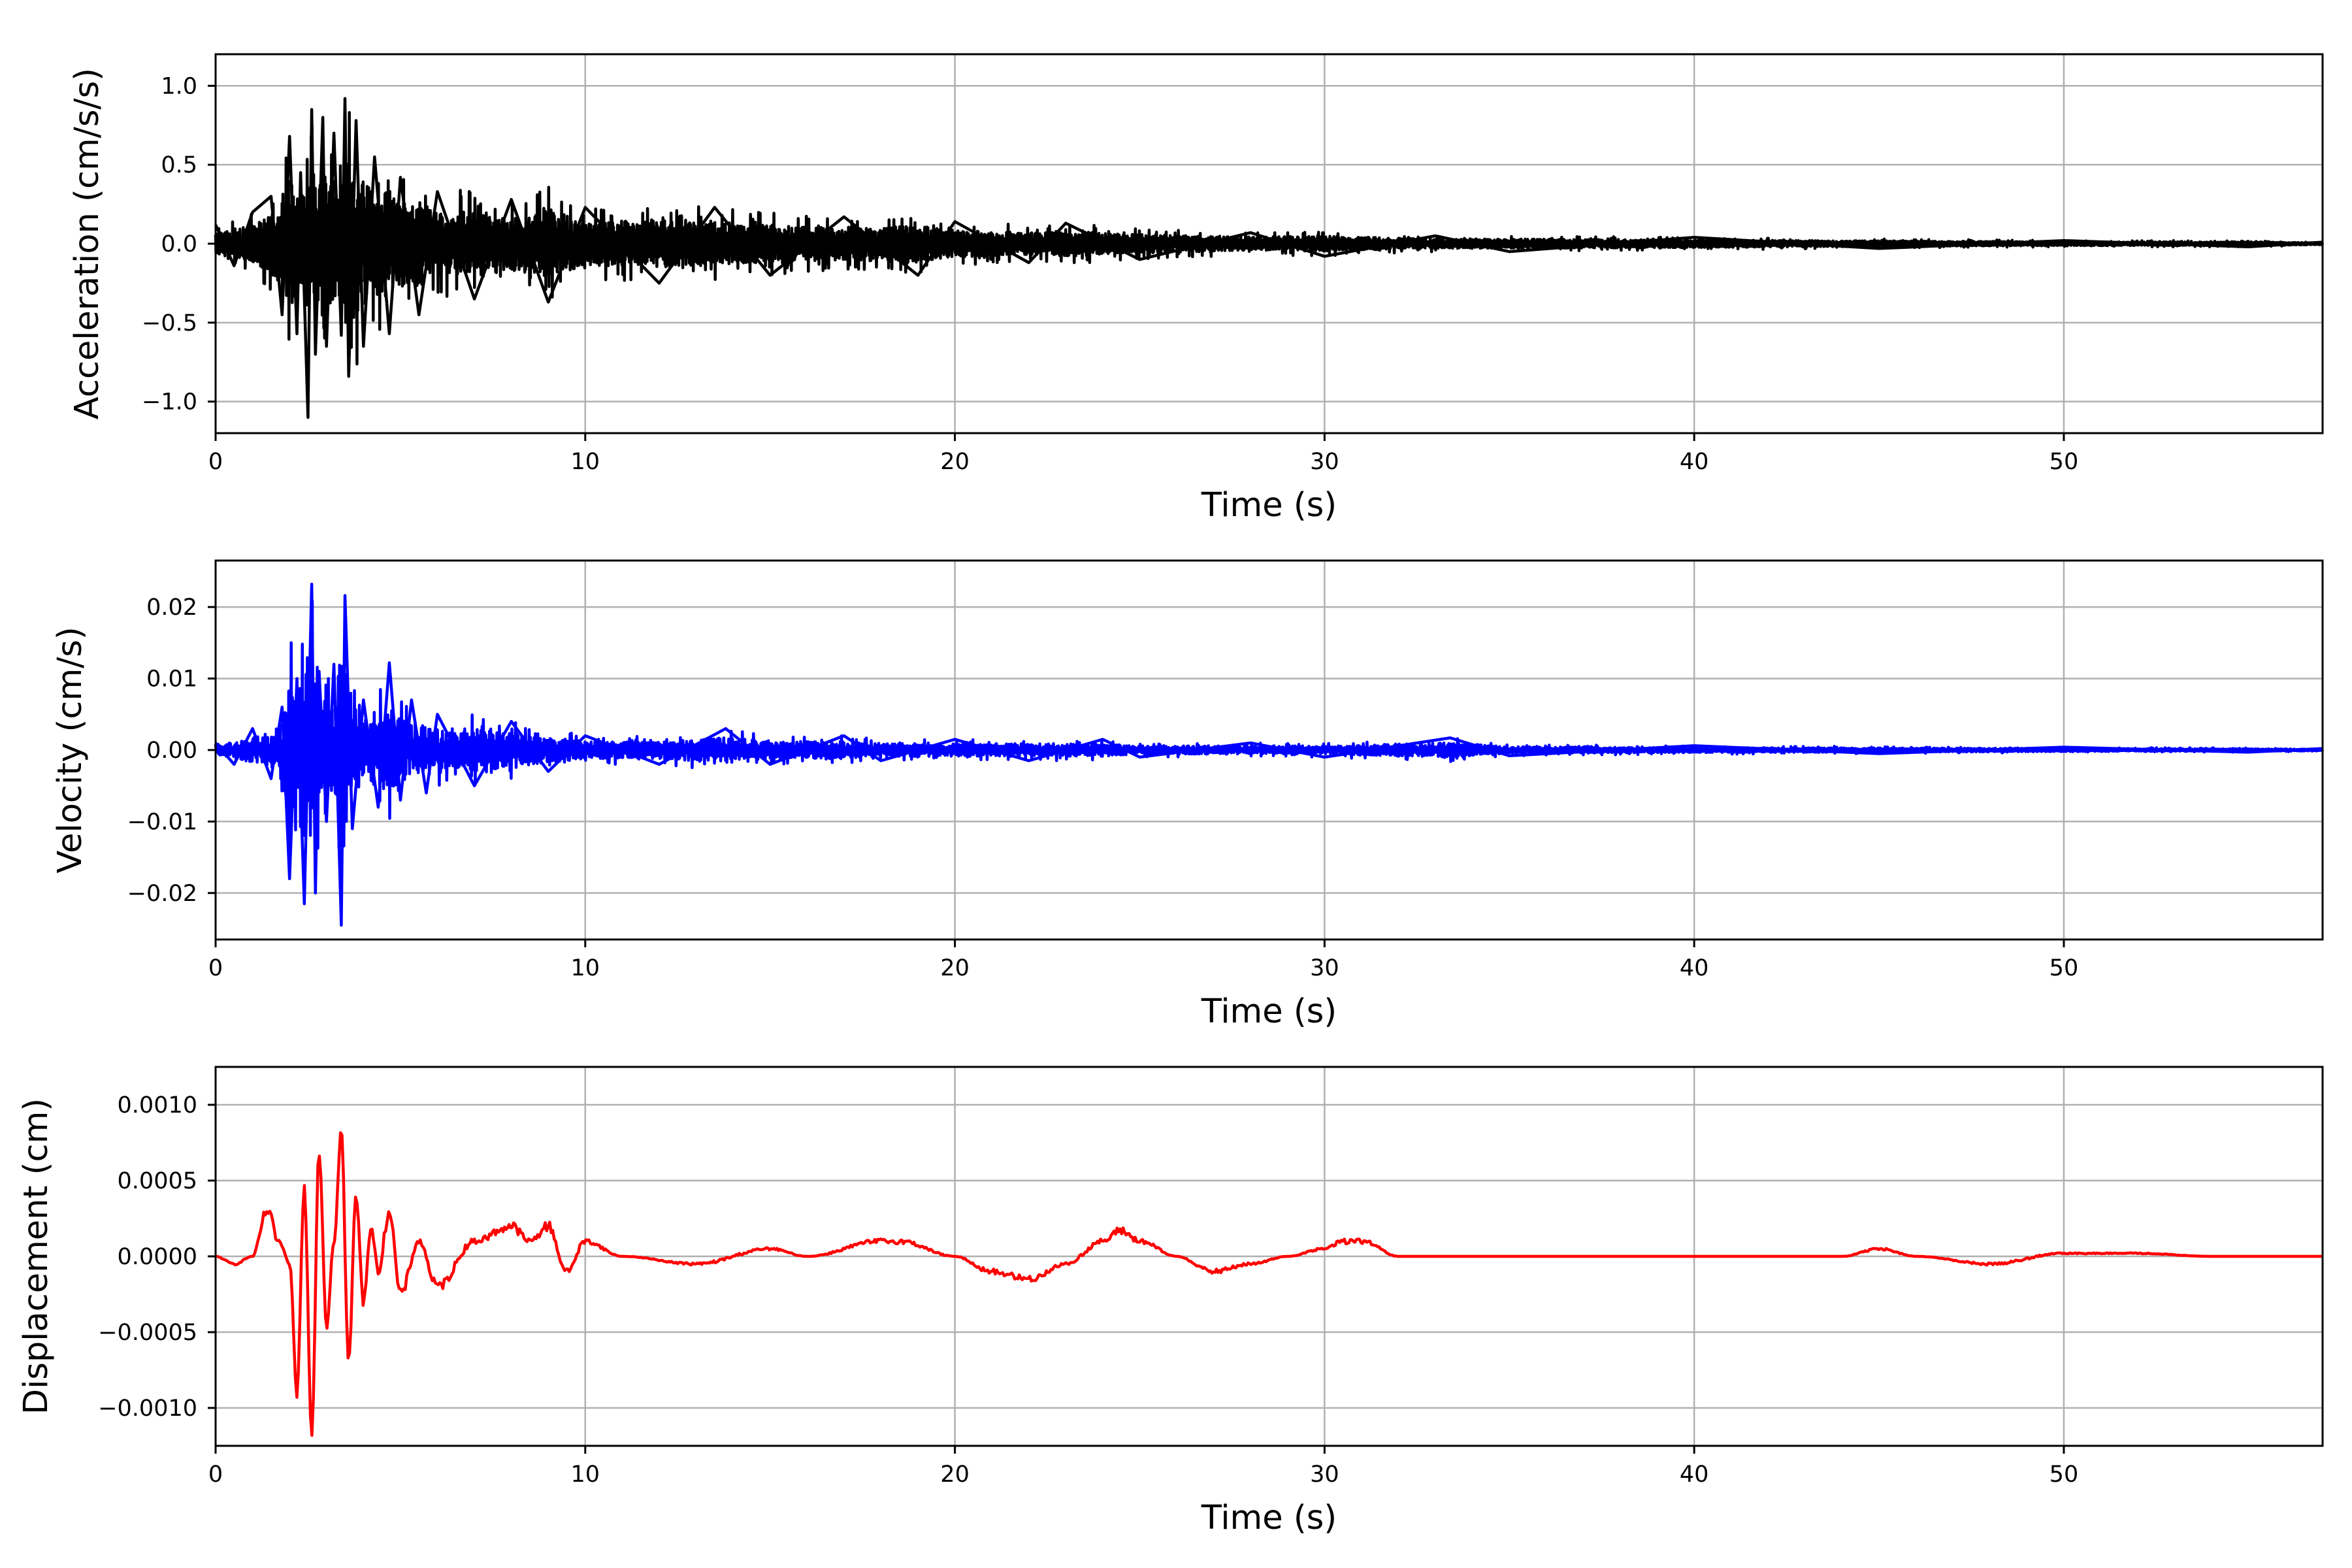 This screenshot has height=1568, width=2352. I want to click on velocity-xaxis-label: Time (s), so click(1269, 1011).